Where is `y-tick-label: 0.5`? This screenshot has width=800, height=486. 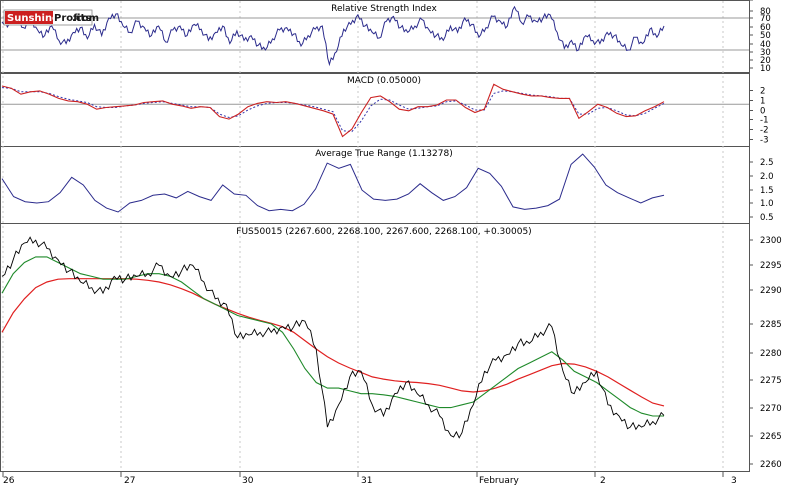 y-tick-label: 0.5 is located at coordinates (767, 218).